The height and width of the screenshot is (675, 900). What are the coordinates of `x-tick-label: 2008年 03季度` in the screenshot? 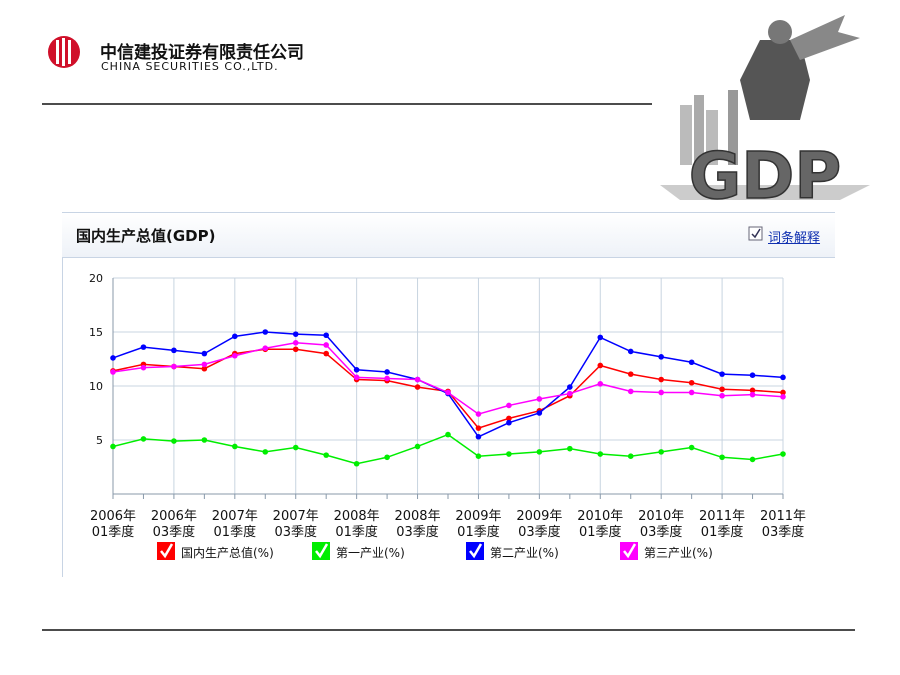 It's located at (417, 524).